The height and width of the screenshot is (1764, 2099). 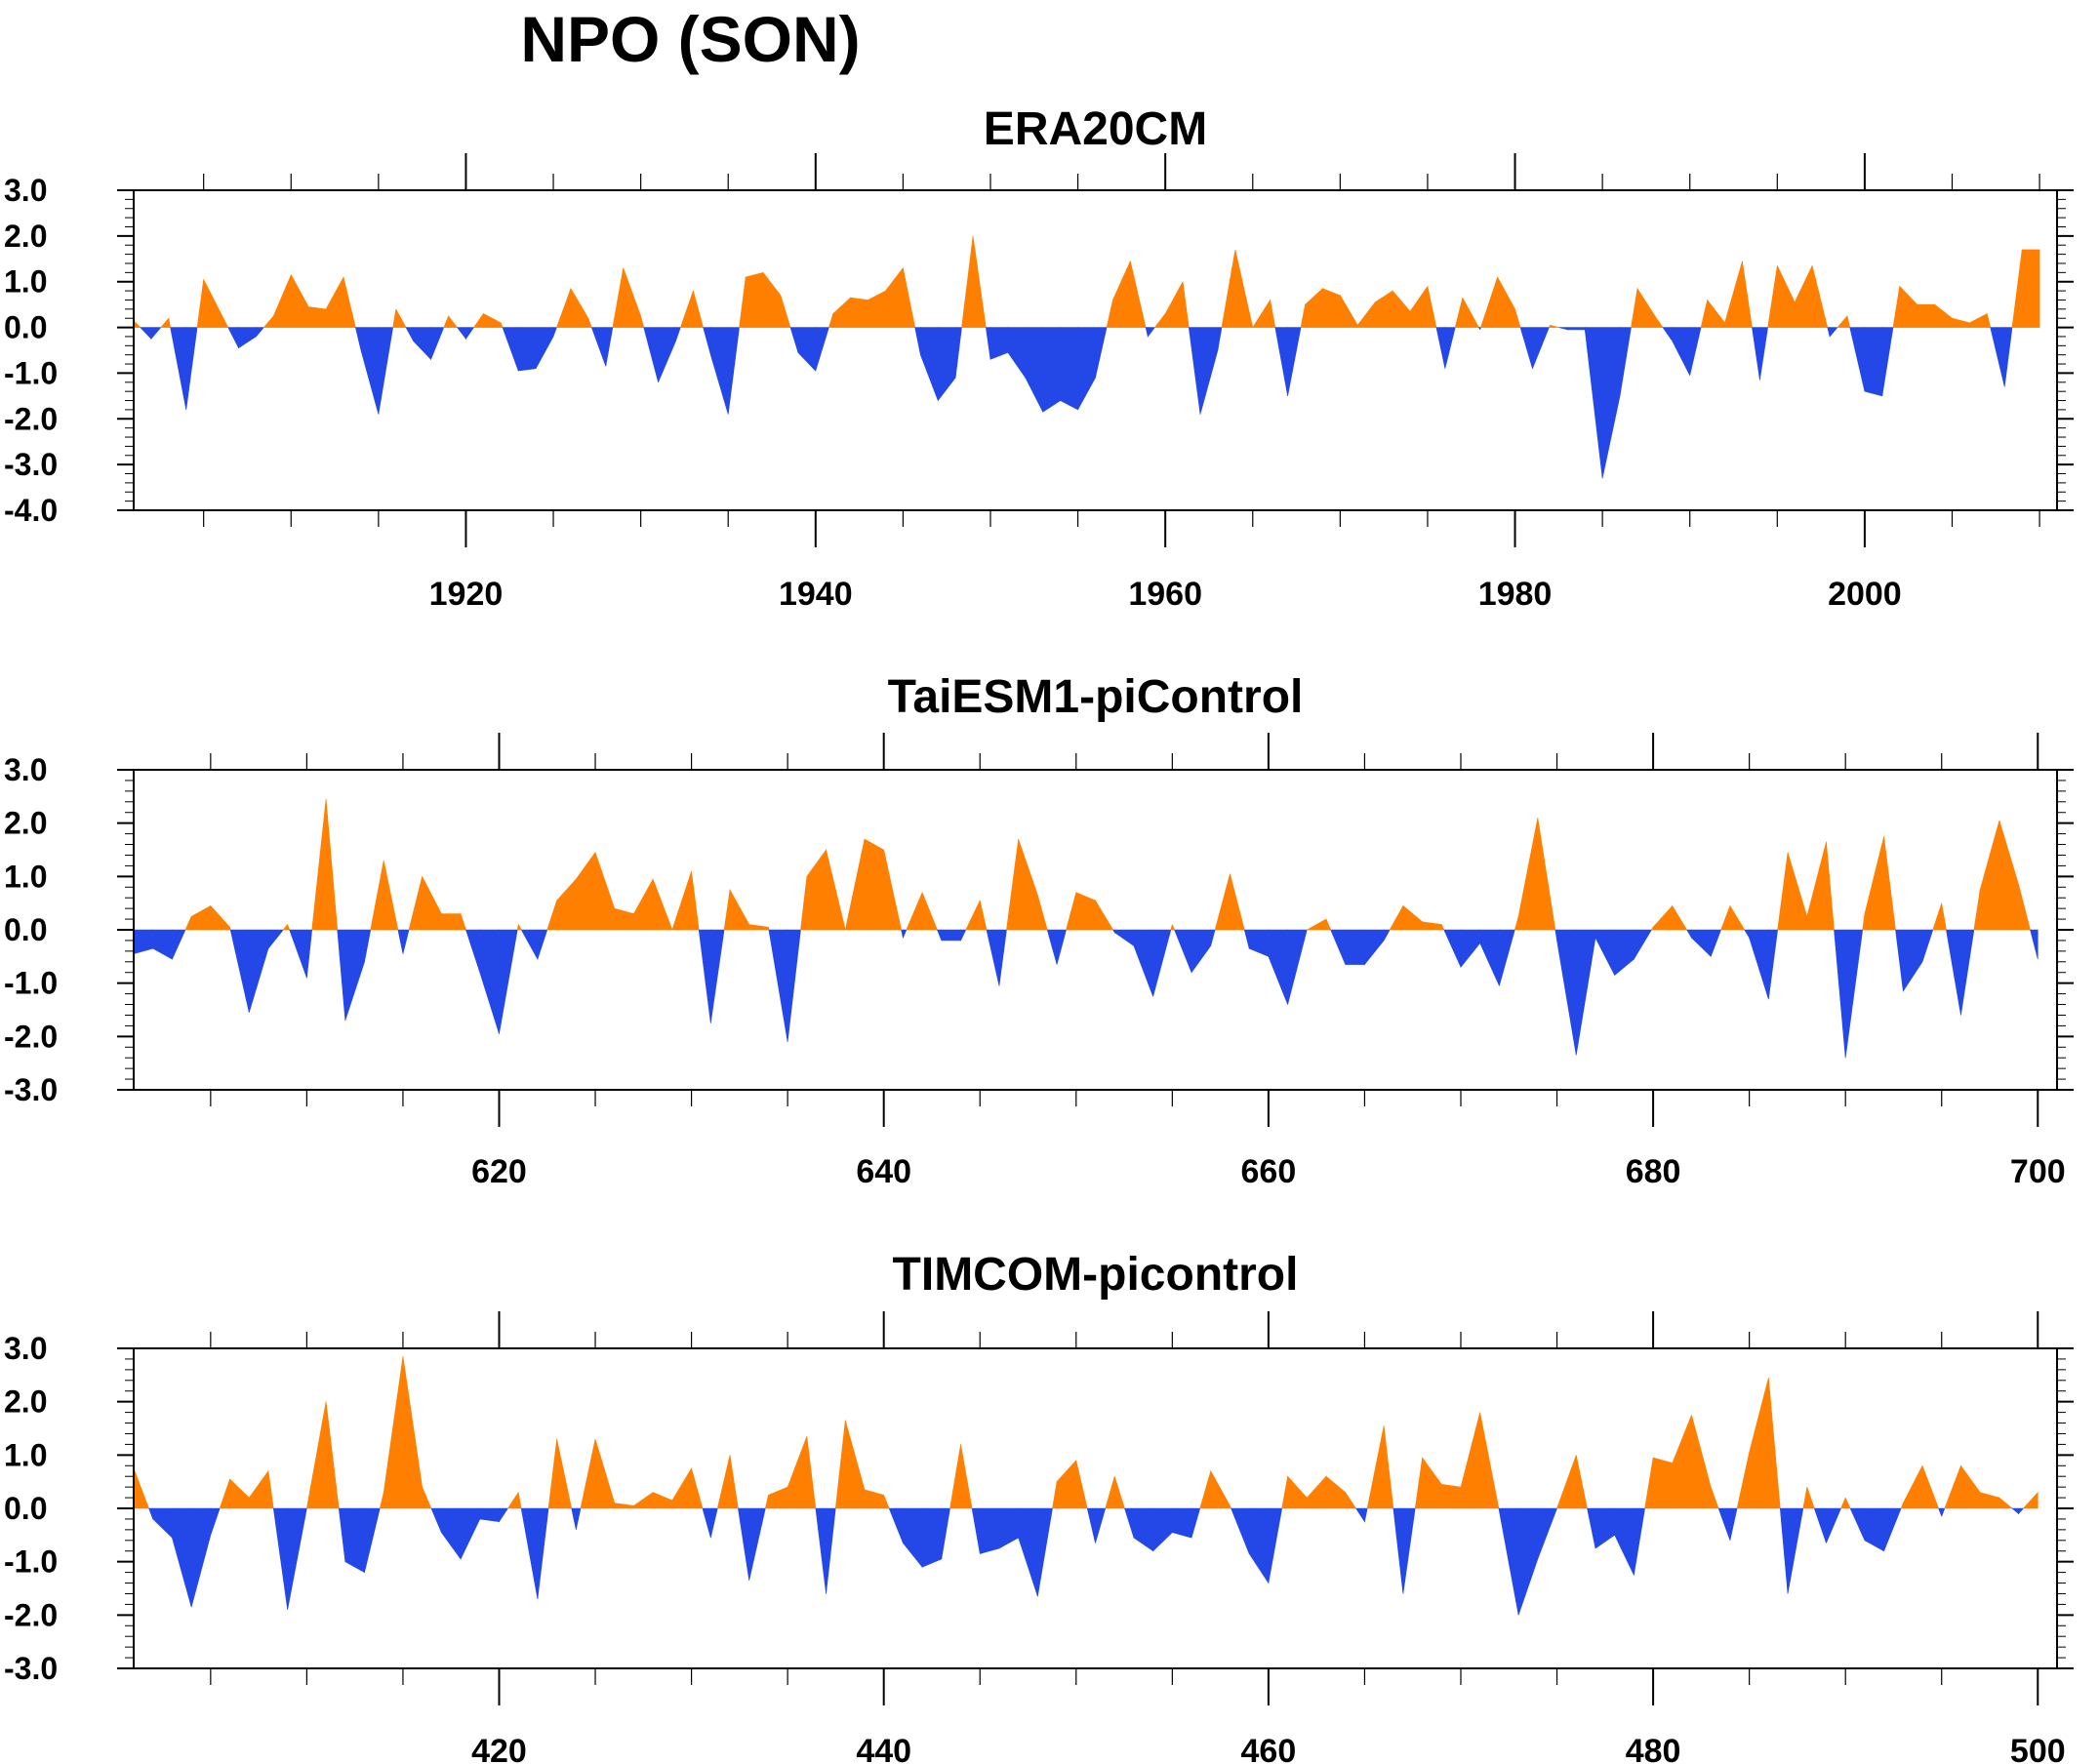 I want to click on y-tick-label: -2.0, so click(x=31, y=1614).